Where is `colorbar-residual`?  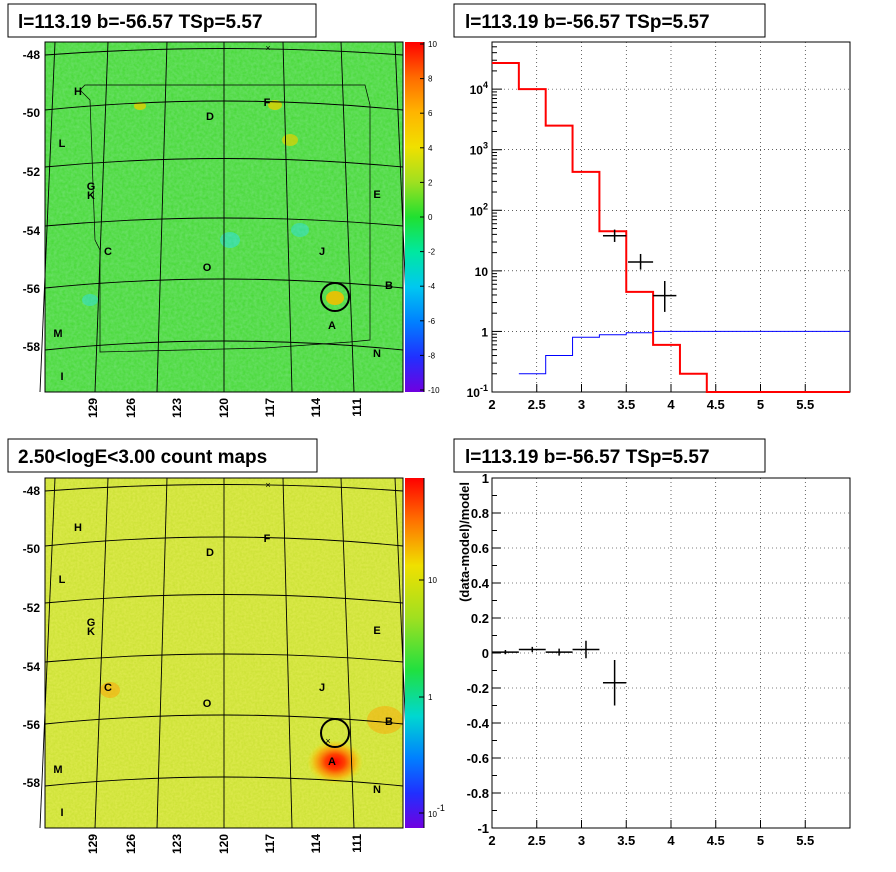 colorbar-residual is located at coordinates (414, 217).